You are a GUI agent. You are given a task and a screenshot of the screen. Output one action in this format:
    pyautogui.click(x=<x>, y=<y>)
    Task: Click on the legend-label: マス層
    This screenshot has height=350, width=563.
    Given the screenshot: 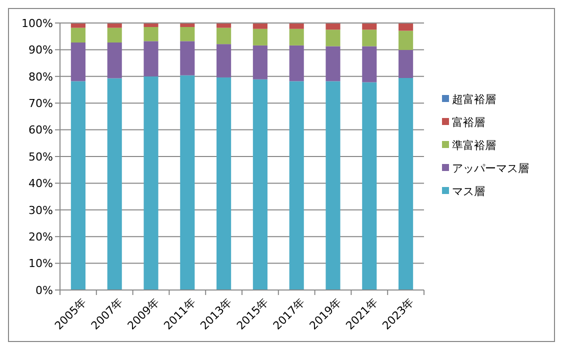 What is the action you would take?
    pyautogui.click(x=468, y=191)
    